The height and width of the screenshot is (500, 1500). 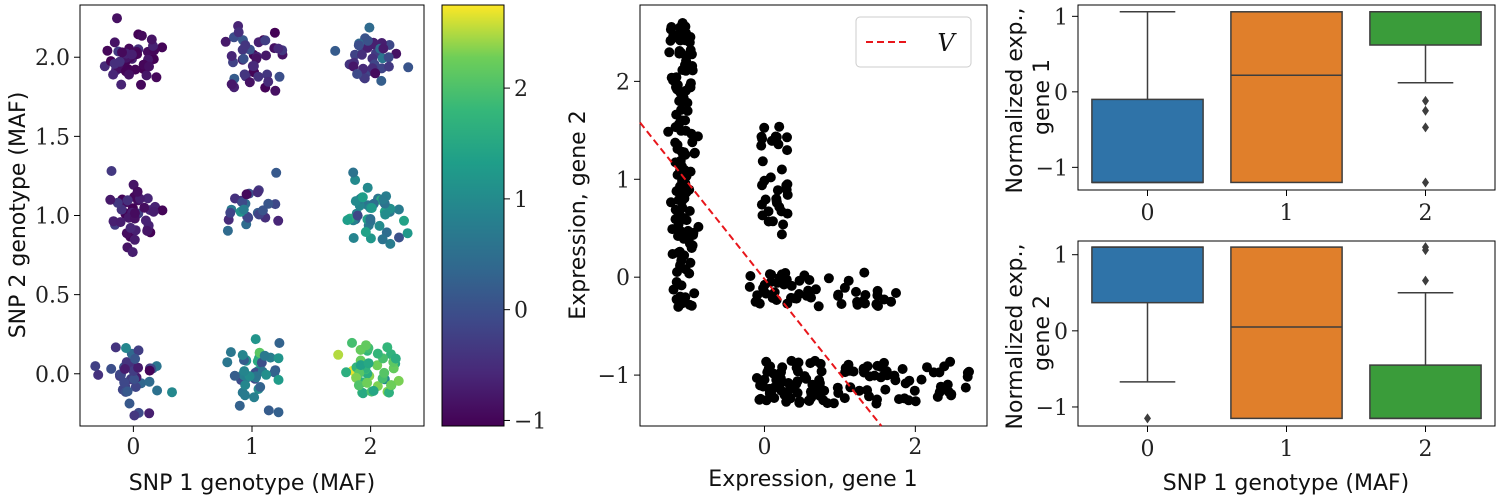 What do you see at coordinates (1425, 280) in the screenshot?
I see `outlier-point` at bounding box center [1425, 280].